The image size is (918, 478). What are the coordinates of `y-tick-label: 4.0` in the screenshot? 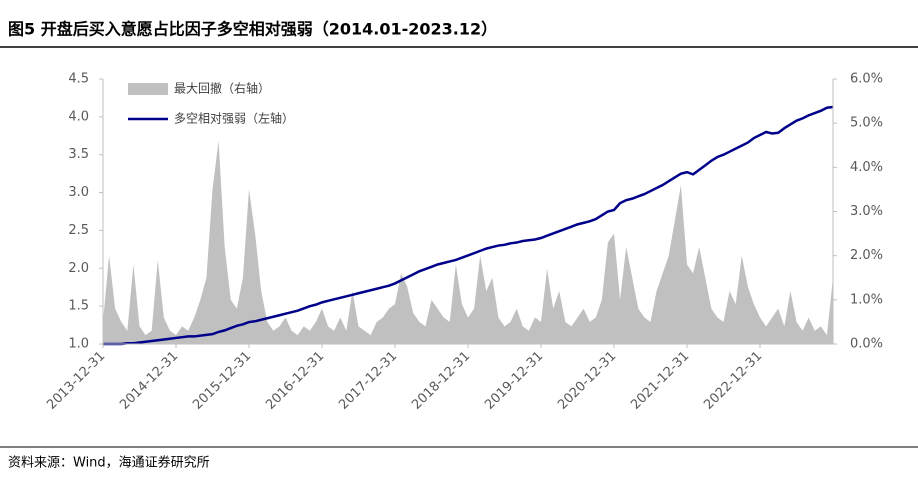 It's located at (78, 116).